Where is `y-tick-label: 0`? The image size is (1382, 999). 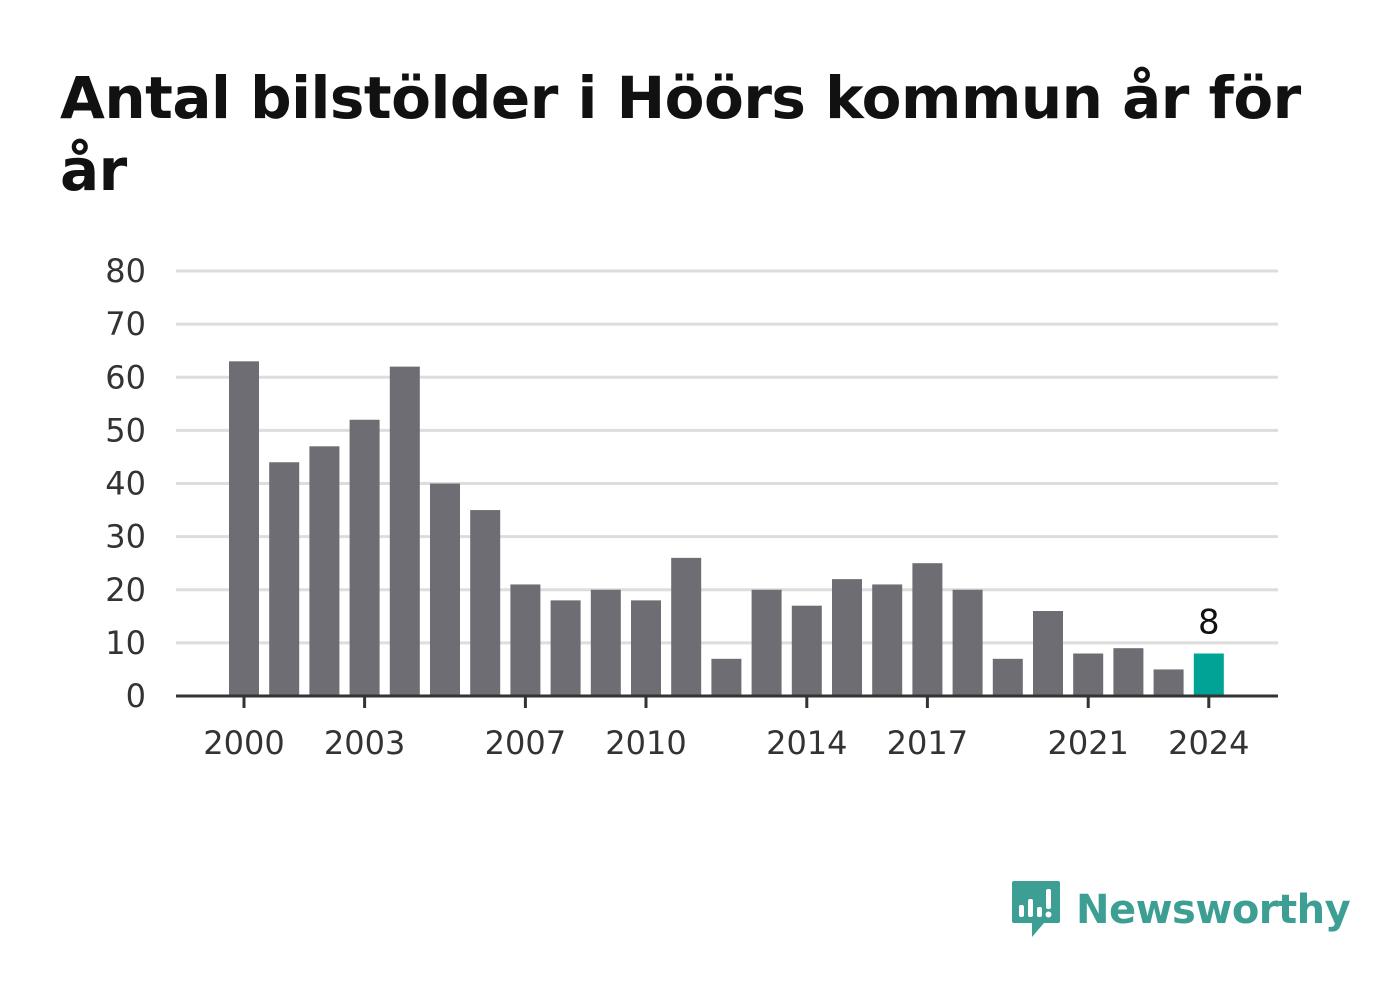 y-tick-label: 0 is located at coordinates (136, 696).